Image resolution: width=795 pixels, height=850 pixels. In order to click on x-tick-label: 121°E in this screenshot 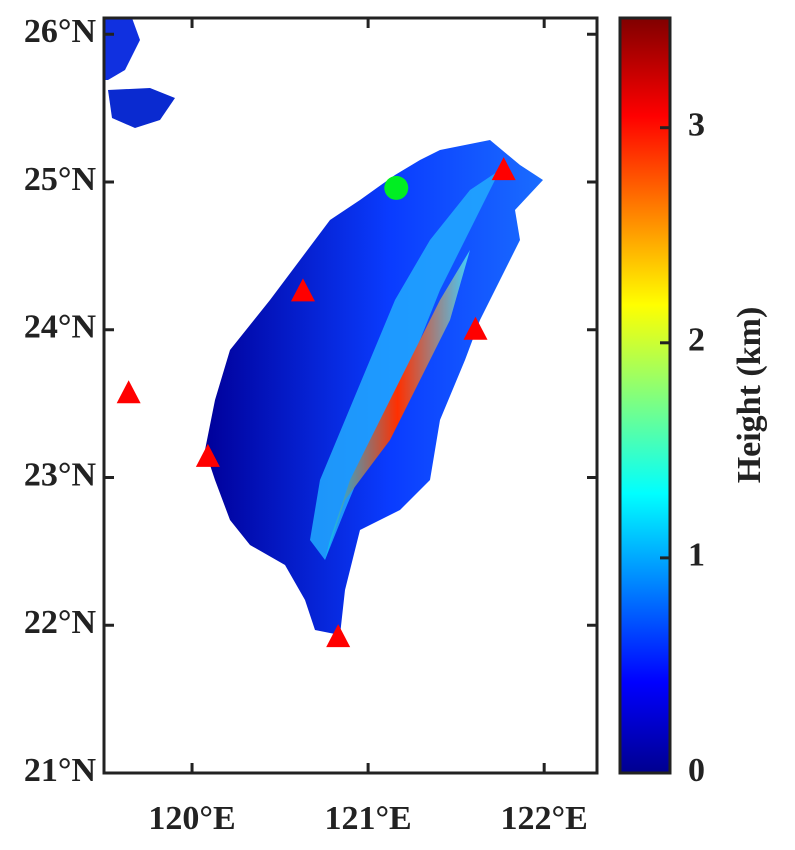, I will do `click(367, 818)`.